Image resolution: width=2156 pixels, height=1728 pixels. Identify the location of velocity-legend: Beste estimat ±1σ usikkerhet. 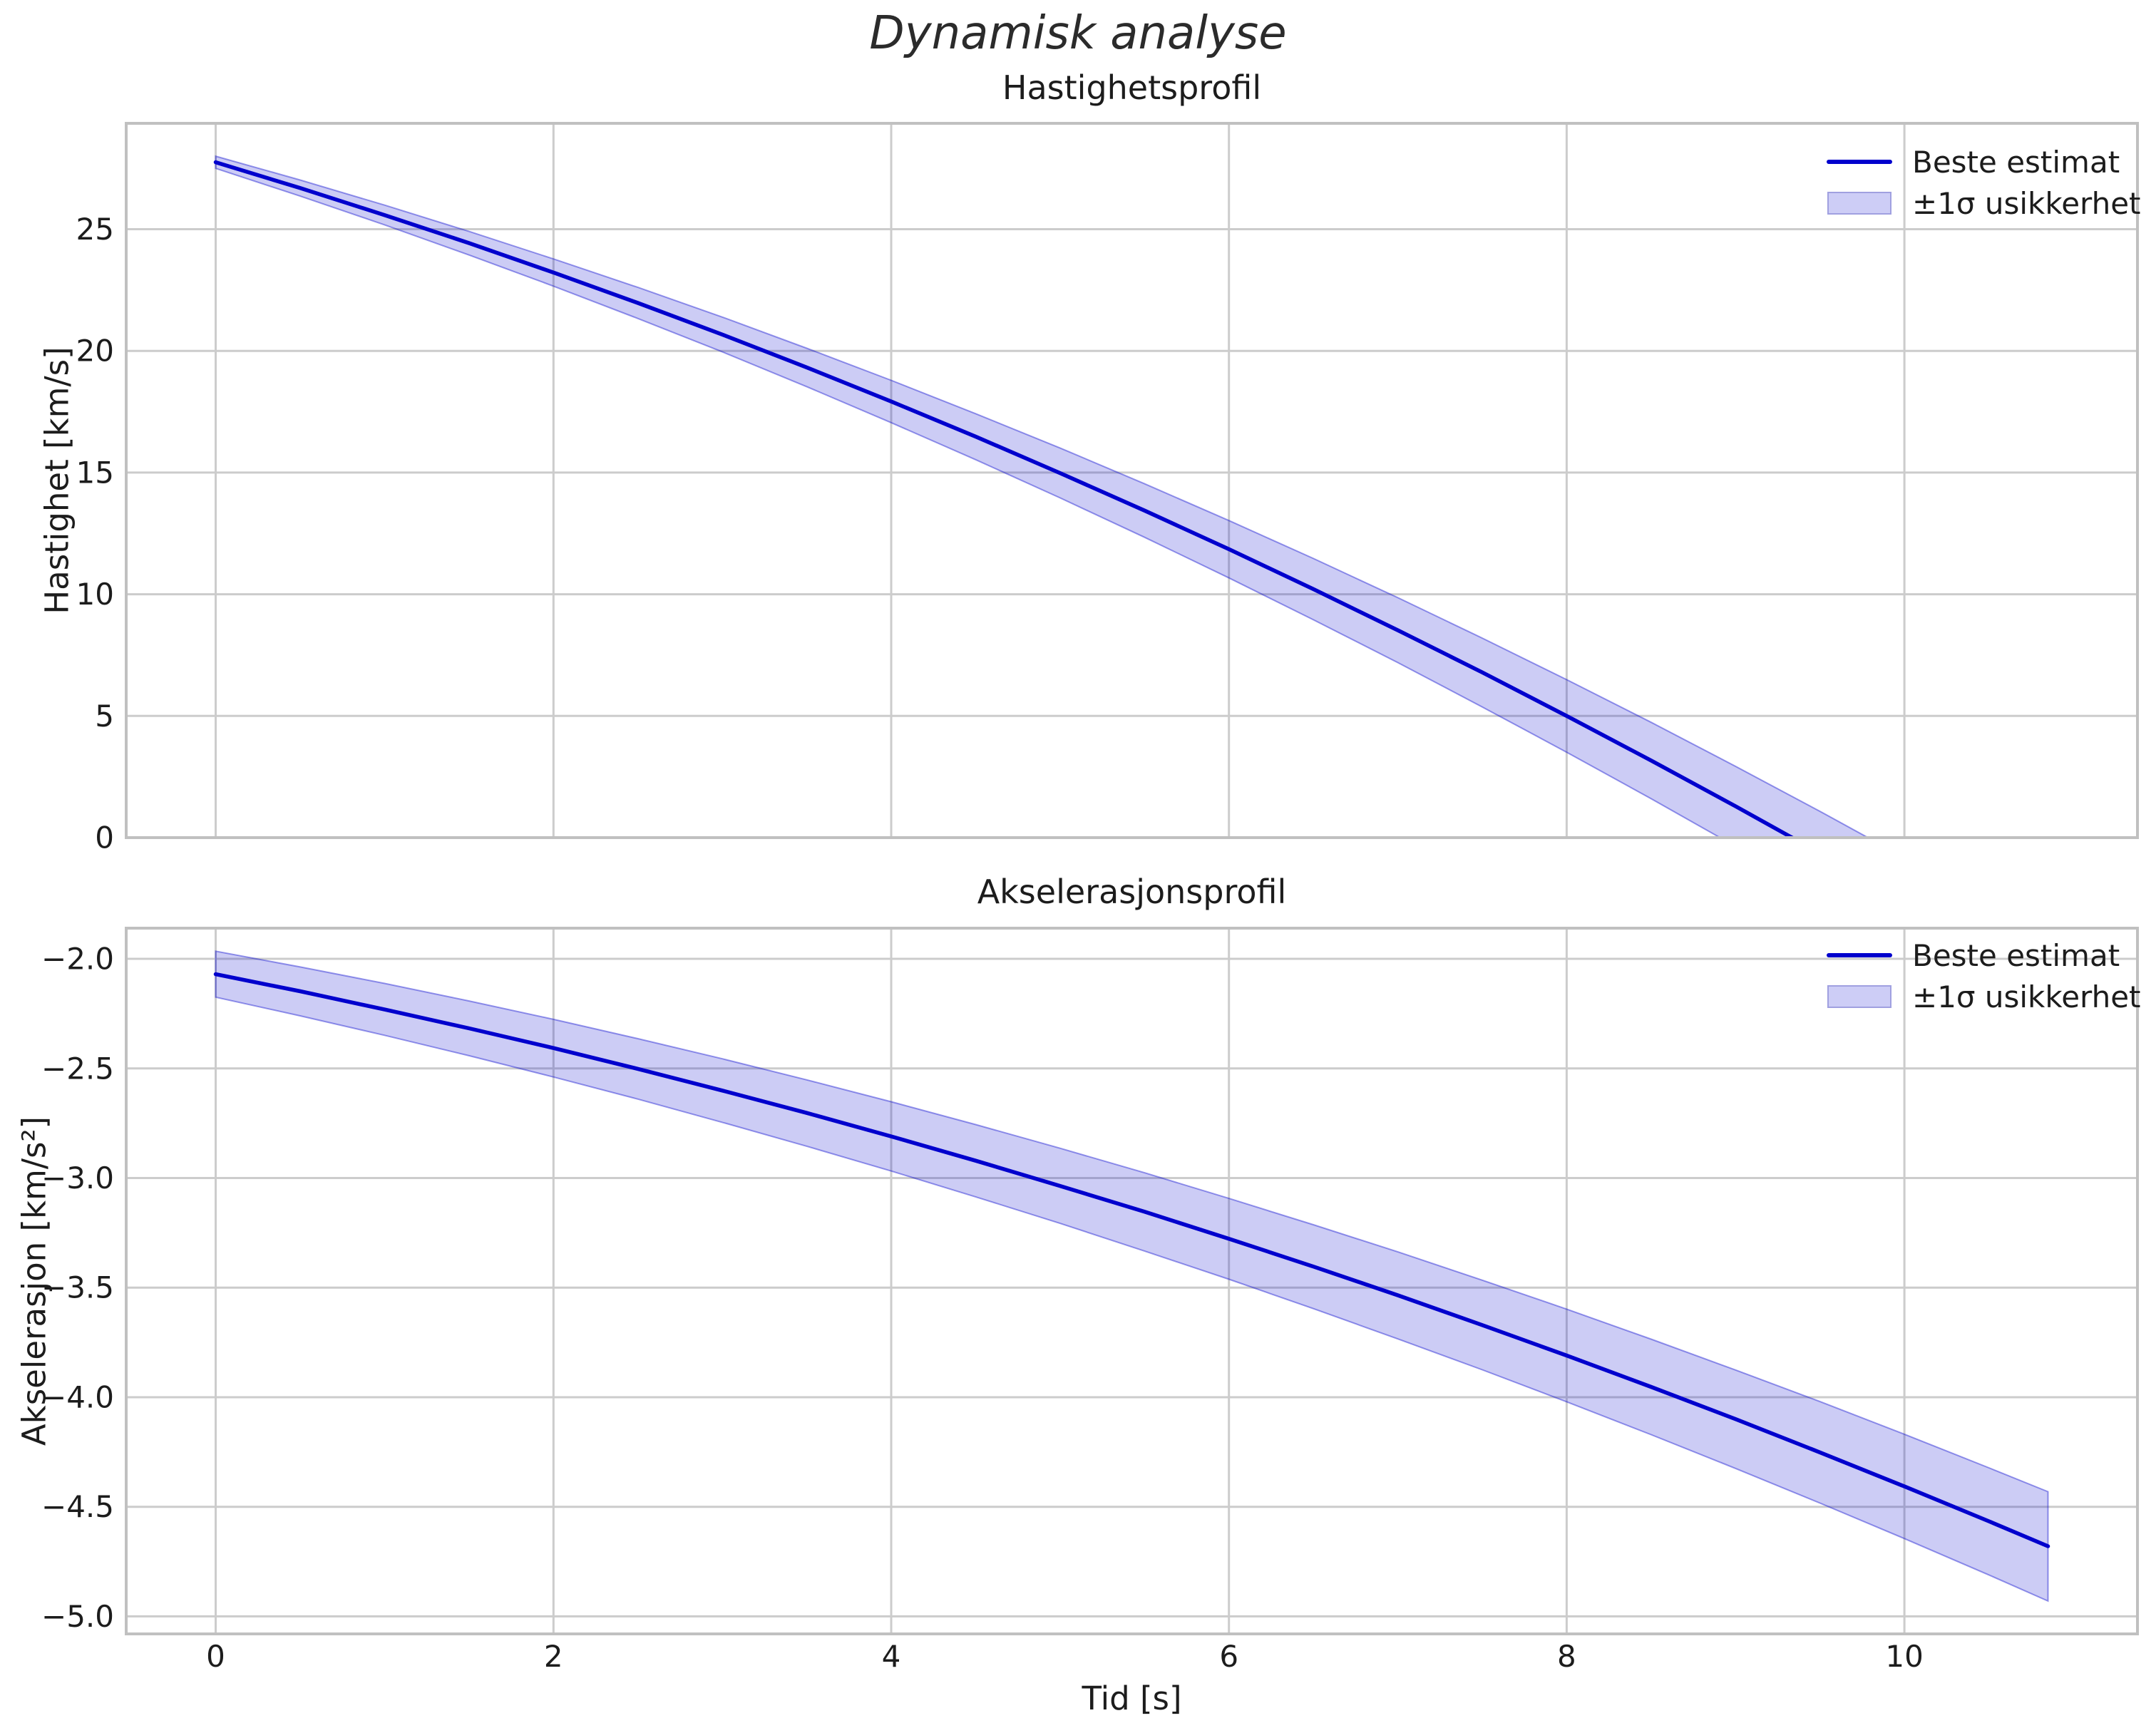
(1983, 182).